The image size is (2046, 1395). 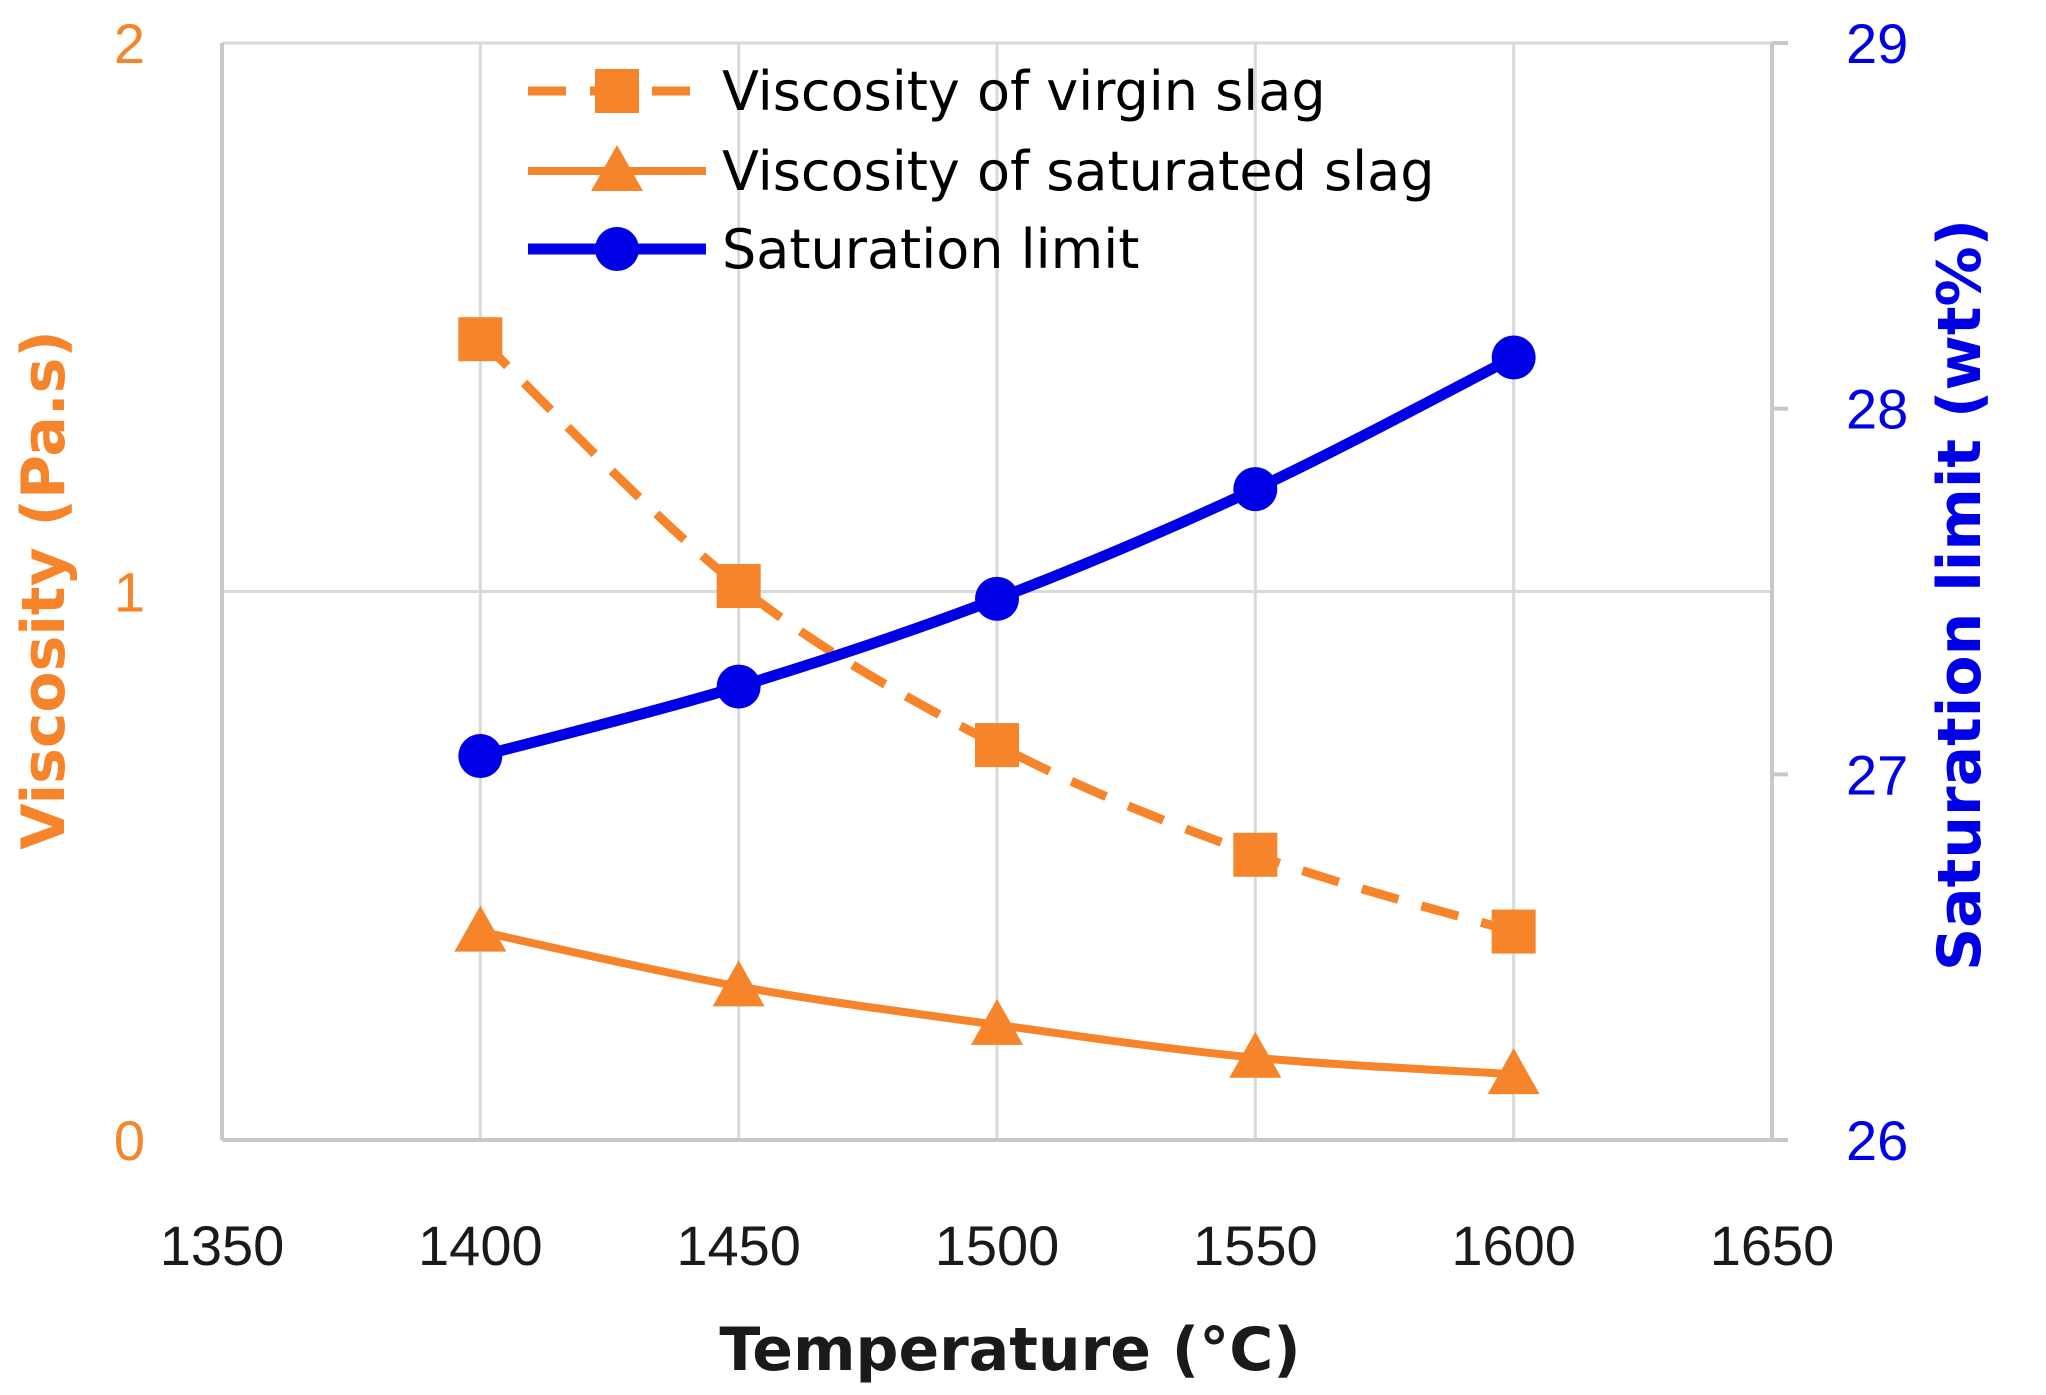 What do you see at coordinates (1772, 1245) in the screenshot?
I see `x-tick-label: 1650` at bounding box center [1772, 1245].